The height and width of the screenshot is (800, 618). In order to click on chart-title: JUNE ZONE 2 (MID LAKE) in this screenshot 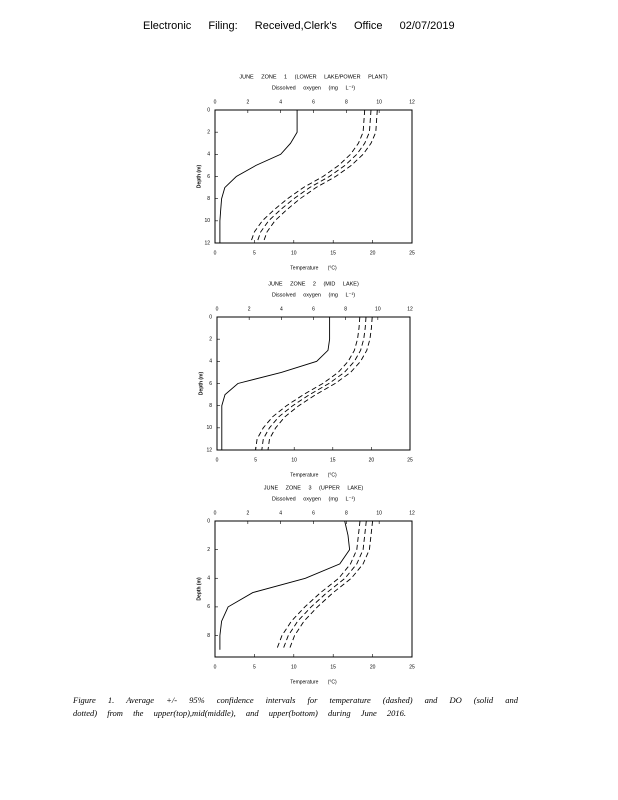, I will do `click(313, 284)`.